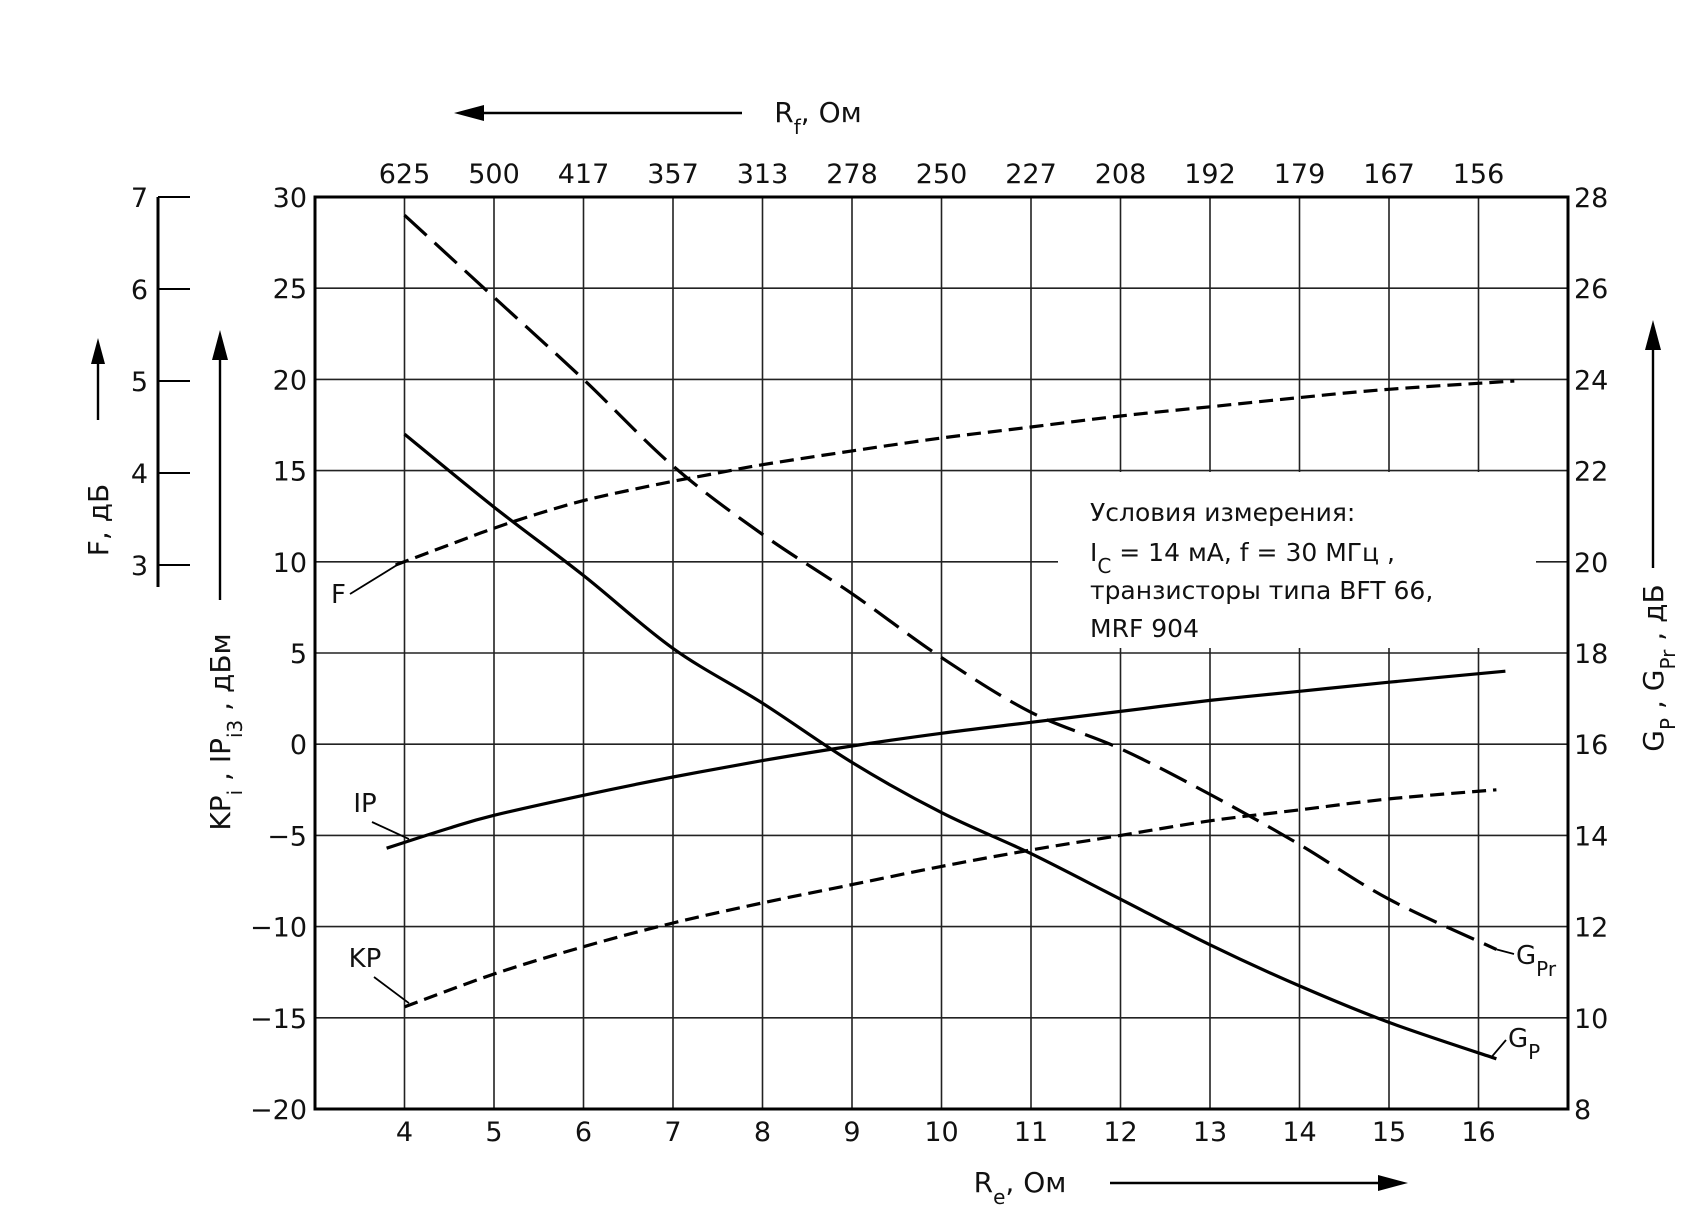 The image size is (1705, 1213). Describe the element at coordinates (298, 745) in the screenshot. I see `y-left-tick-label: 0` at that location.